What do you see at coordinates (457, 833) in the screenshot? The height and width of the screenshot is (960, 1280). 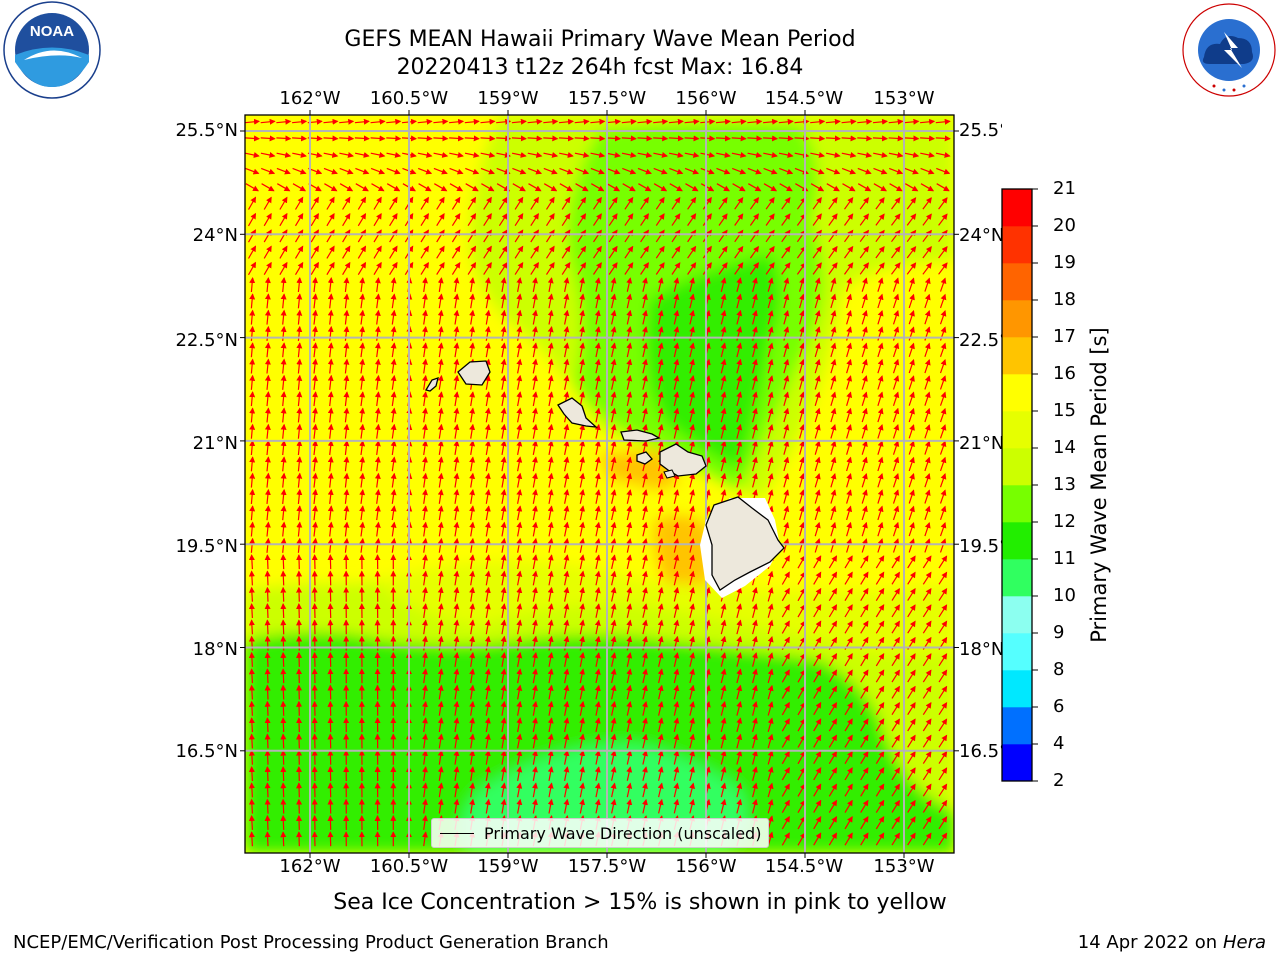 I see `legend-line-swatch` at bounding box center [457, 833].